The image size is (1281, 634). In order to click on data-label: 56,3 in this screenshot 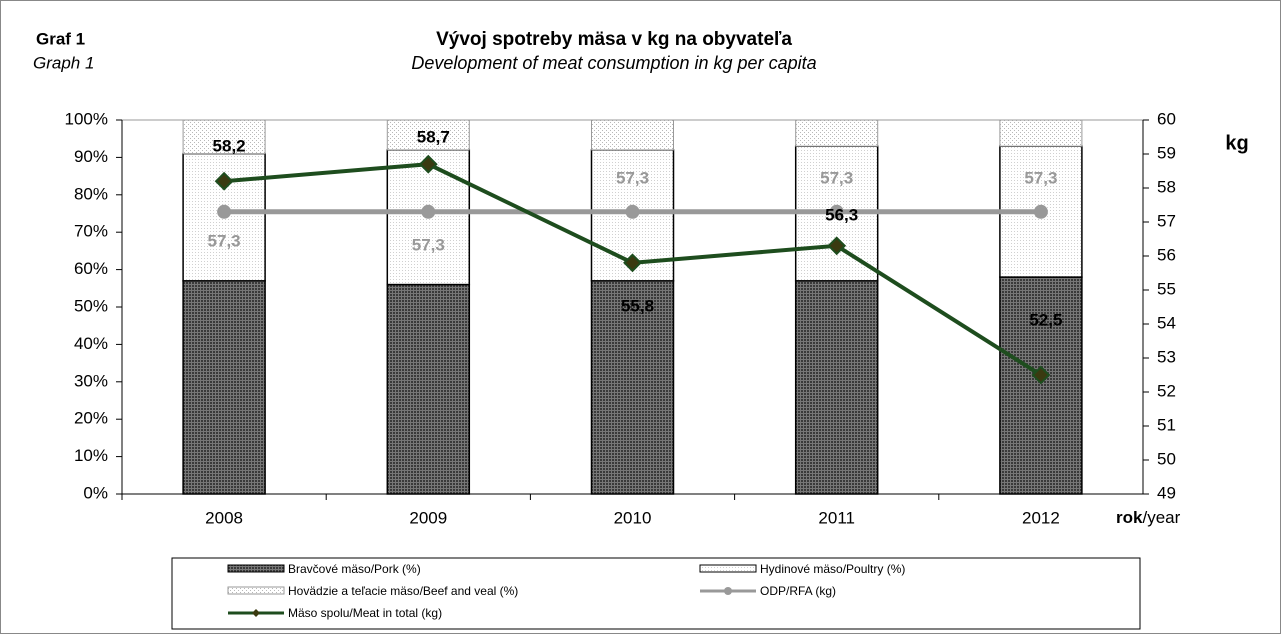, I will do `click(841, 214)`.